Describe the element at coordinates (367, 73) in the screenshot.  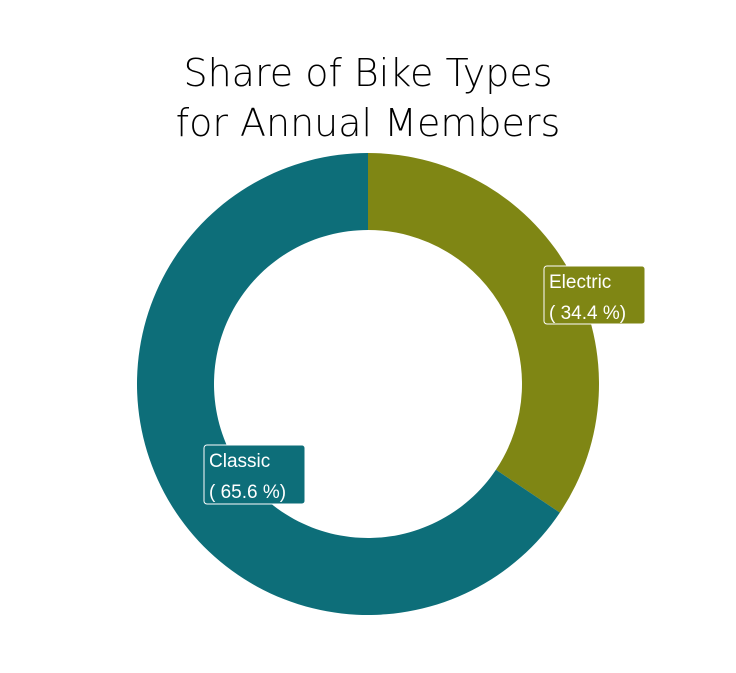
I see `chart-title-line-1: Share of Bike Types` at that location.